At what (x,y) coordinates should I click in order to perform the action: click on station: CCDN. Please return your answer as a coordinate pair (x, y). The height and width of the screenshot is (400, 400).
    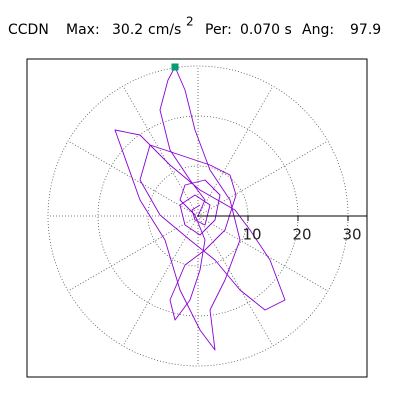
    Looking at the image, I should click on (28, 30).